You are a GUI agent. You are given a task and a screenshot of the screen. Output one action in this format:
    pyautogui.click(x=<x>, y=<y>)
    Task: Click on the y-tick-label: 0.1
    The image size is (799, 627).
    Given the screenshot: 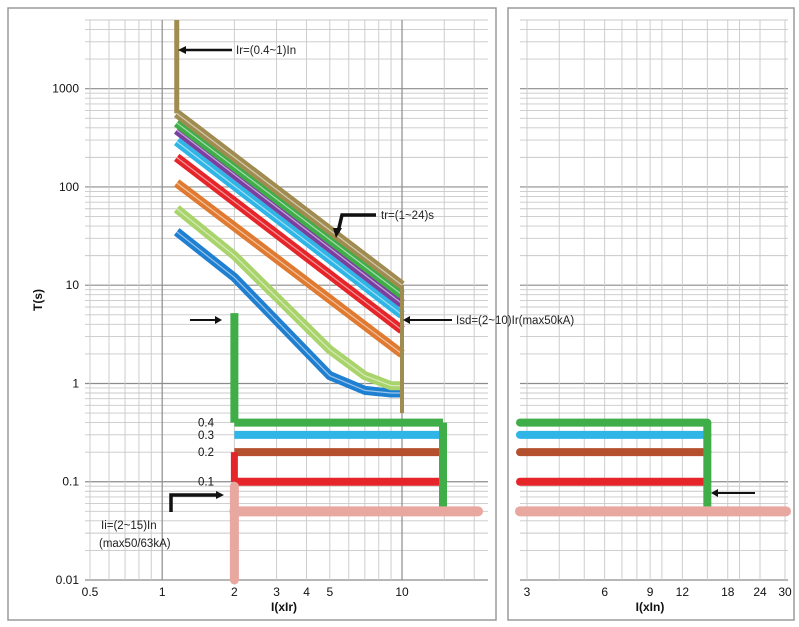 What is the action you would take?
    pyautogui.click(x=70, y=482)
    